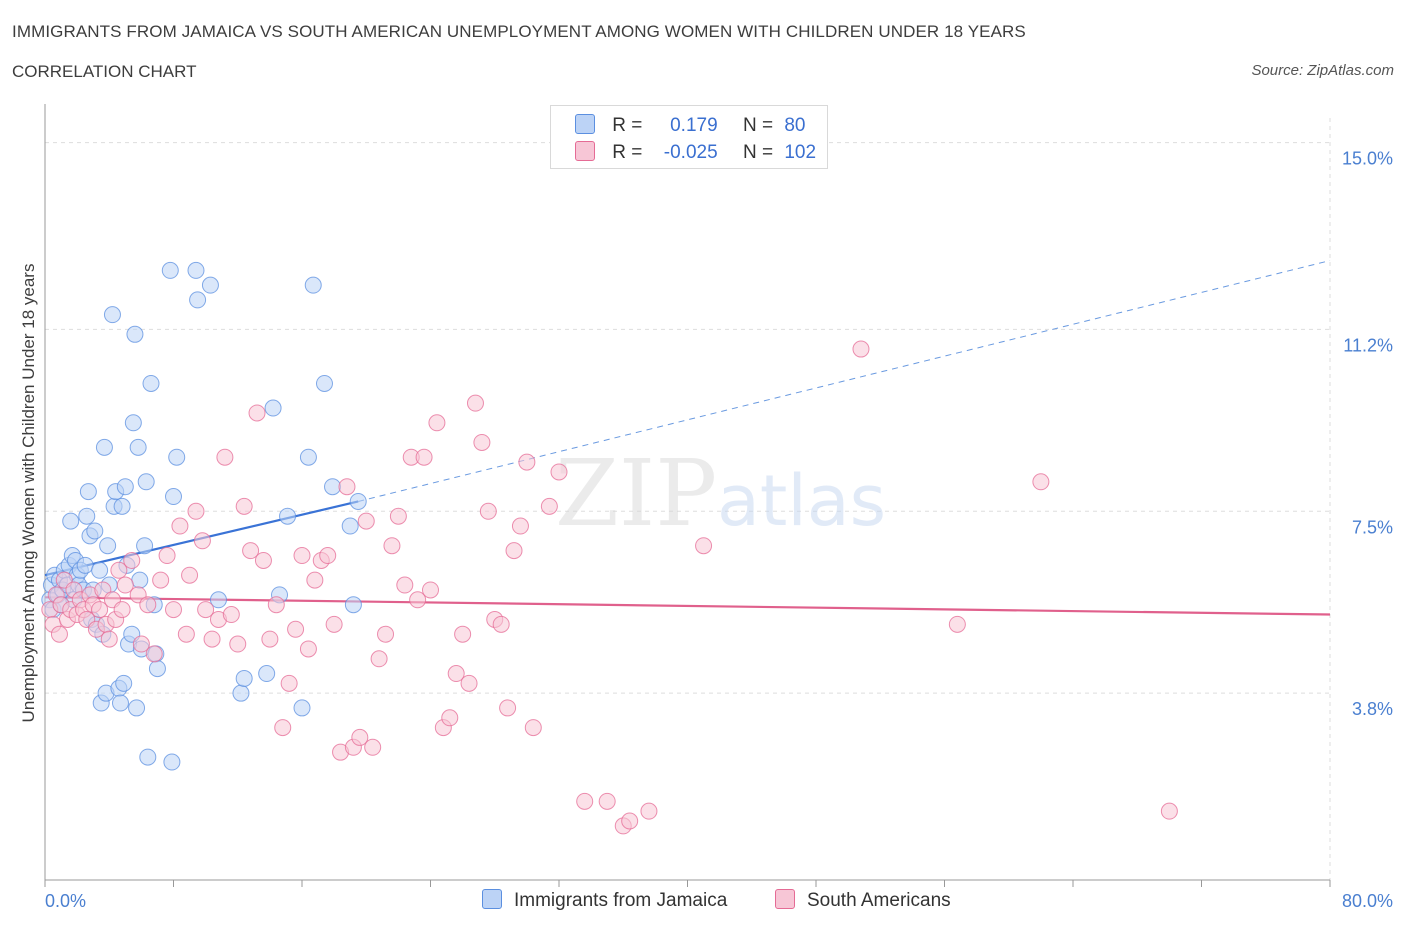  I want to click on watermark-atlas: atlas, so click(801, 501).